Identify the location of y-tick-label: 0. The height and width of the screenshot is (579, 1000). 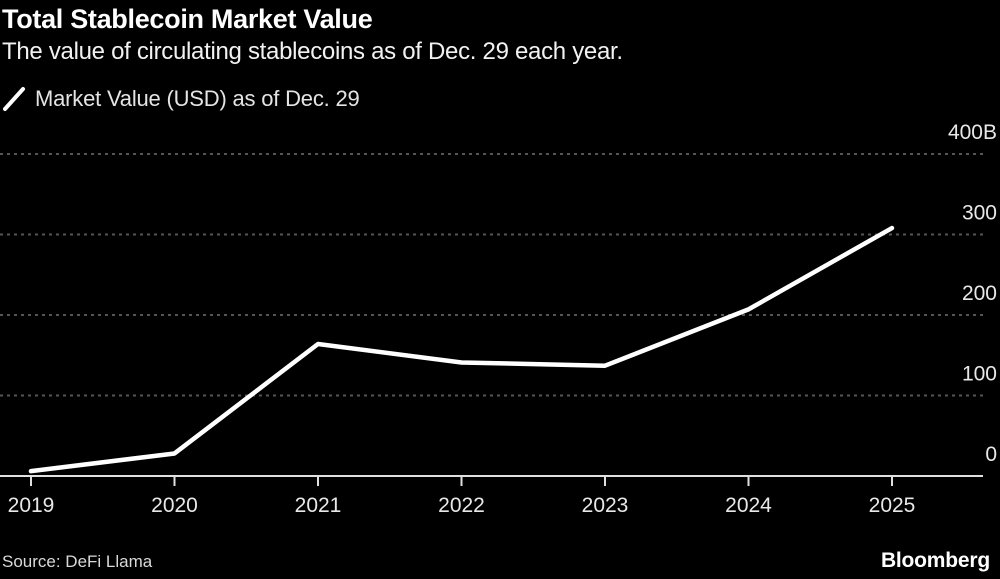
(991, 454).